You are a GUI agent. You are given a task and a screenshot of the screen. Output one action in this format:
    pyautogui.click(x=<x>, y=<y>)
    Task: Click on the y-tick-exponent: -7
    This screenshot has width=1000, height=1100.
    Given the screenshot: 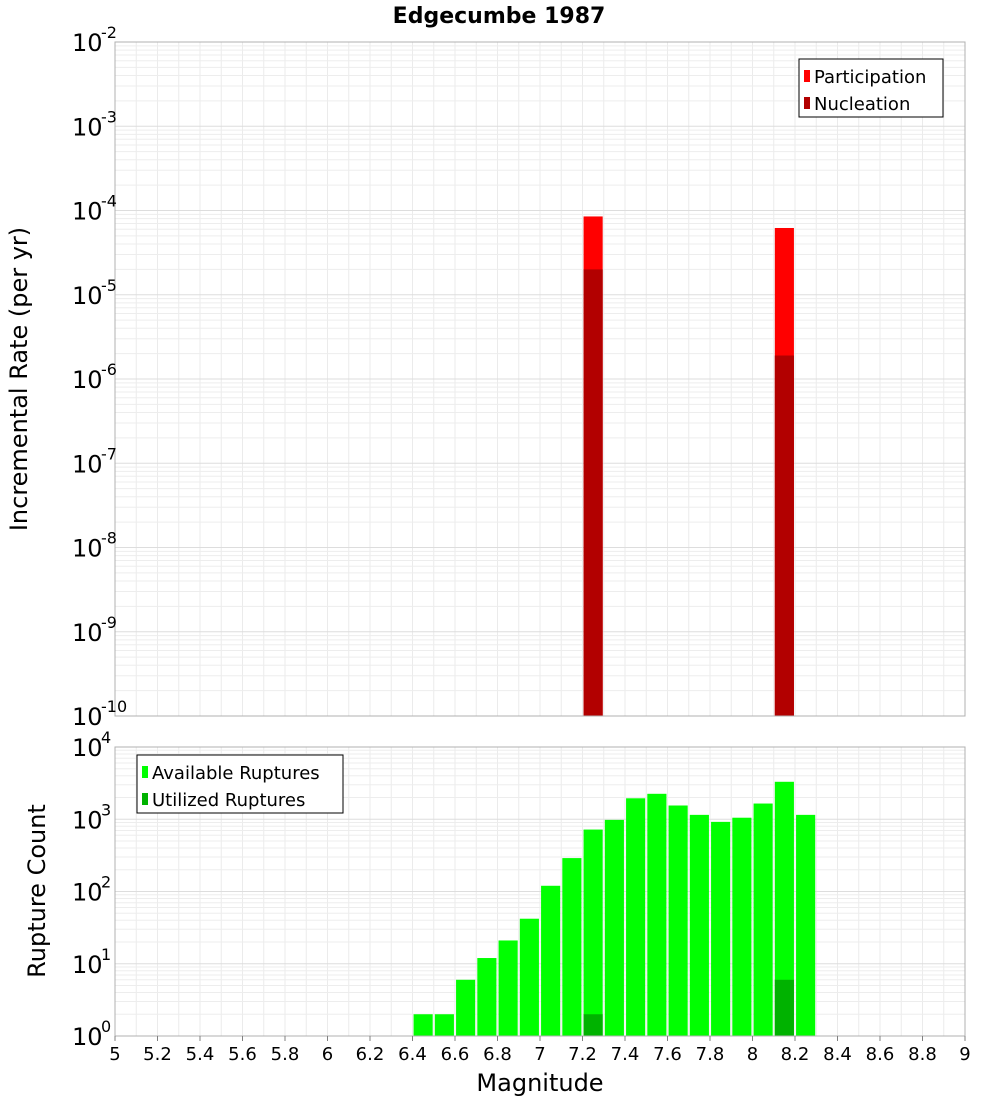 What is the action you would take?
    pyautogui.click(x=109, y=453)
    